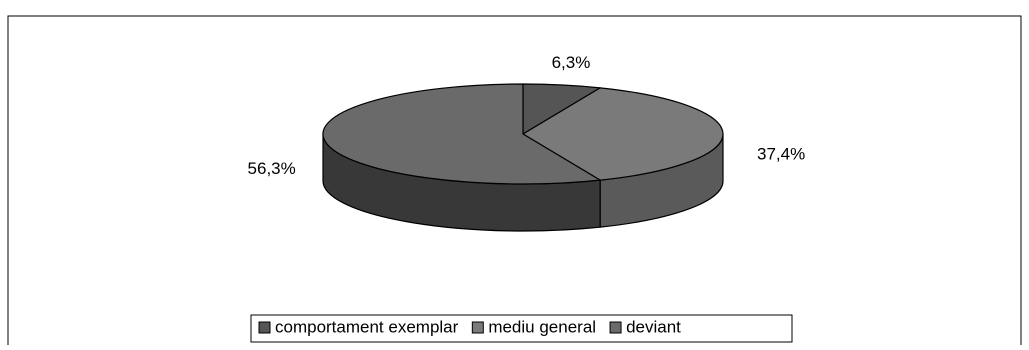 This screenshot has width=1029, height=350. Describe the element at coordinates (781, 154) in the screenshot. I see `data-label-mediu-general: 37,4%` at that location.